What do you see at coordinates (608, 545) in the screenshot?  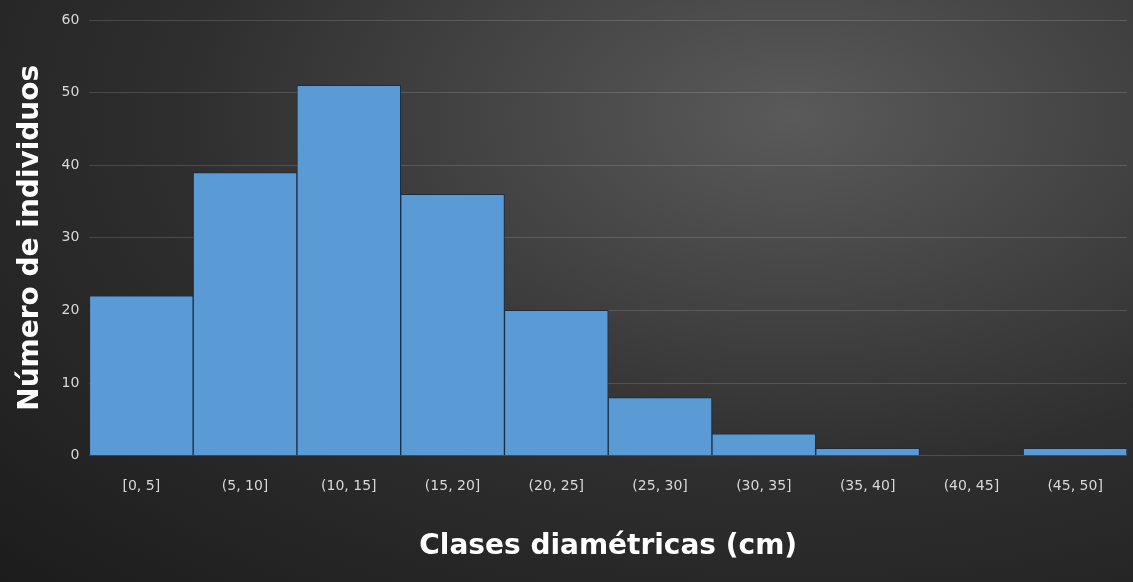 I see `x-axis-title: Clases diamétricas (cm)` at bounding box center [608, 545].